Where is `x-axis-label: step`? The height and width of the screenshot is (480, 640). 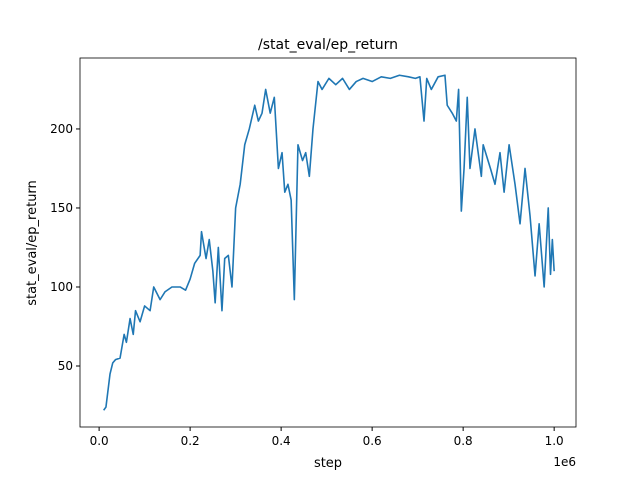
x-axis-label: step is located at coordinates (328, 463).